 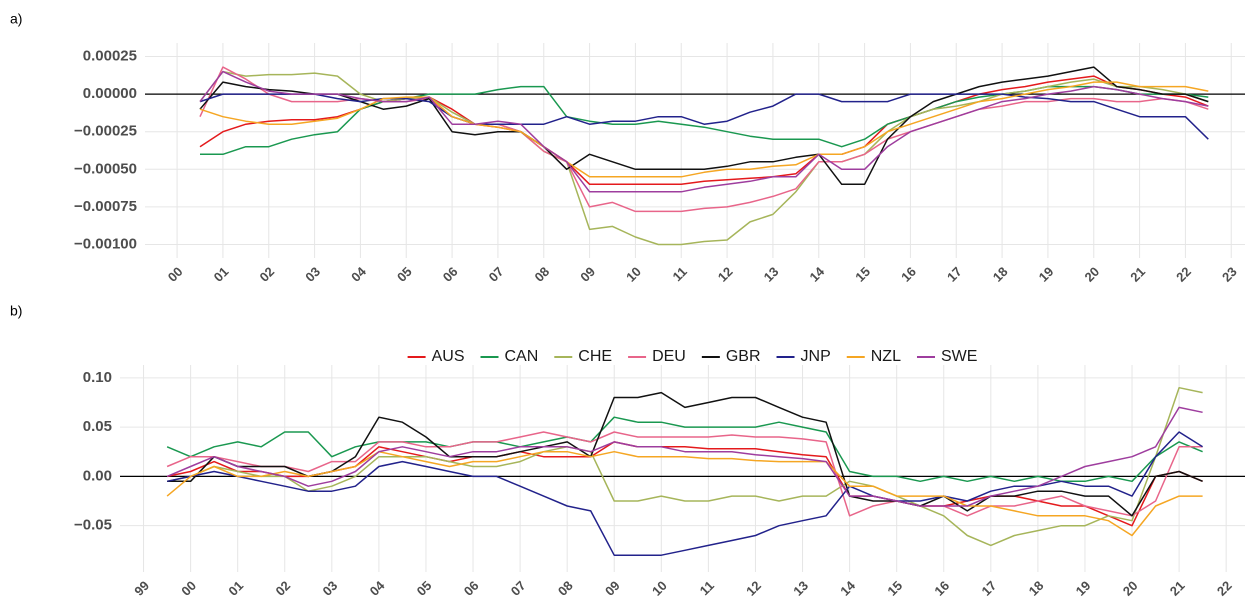 I want to click on legend-label: CHE, so click(x=595, y=356).